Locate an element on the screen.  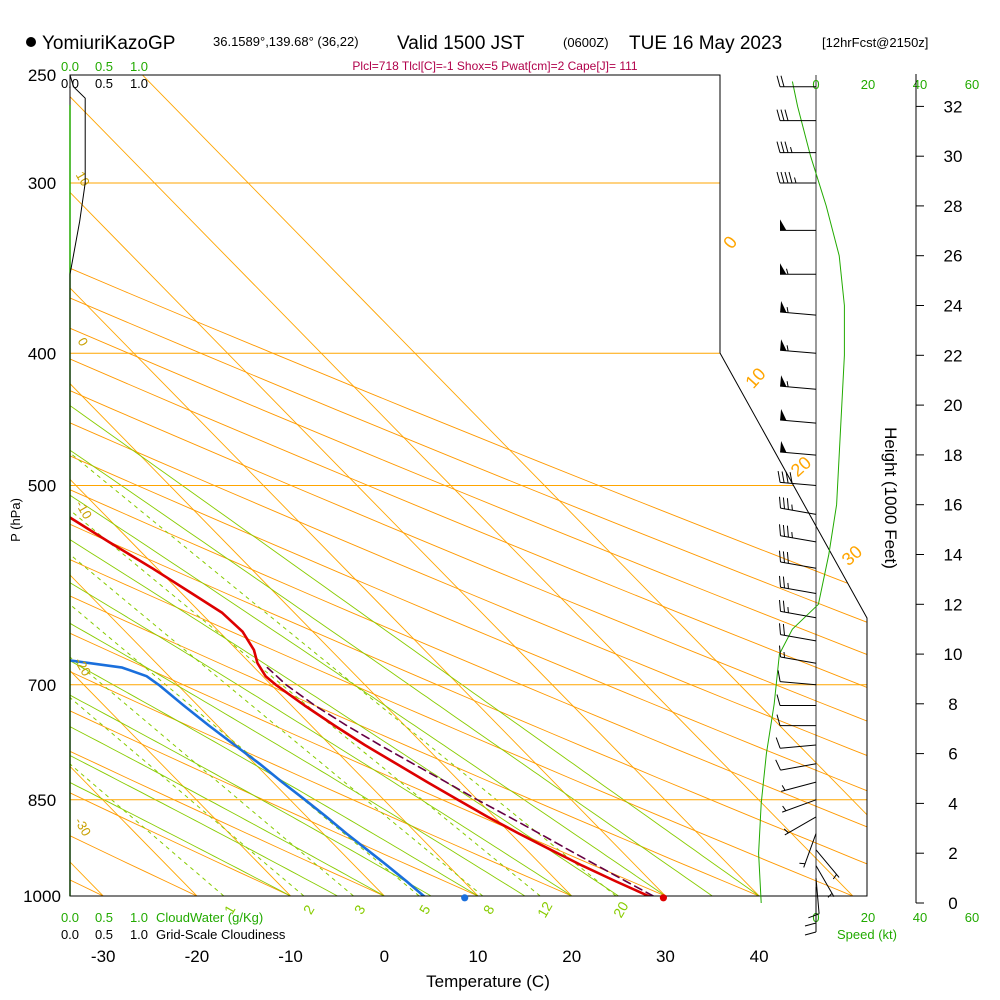
height-tick-label: 18 is located at coordinates (953, 455).